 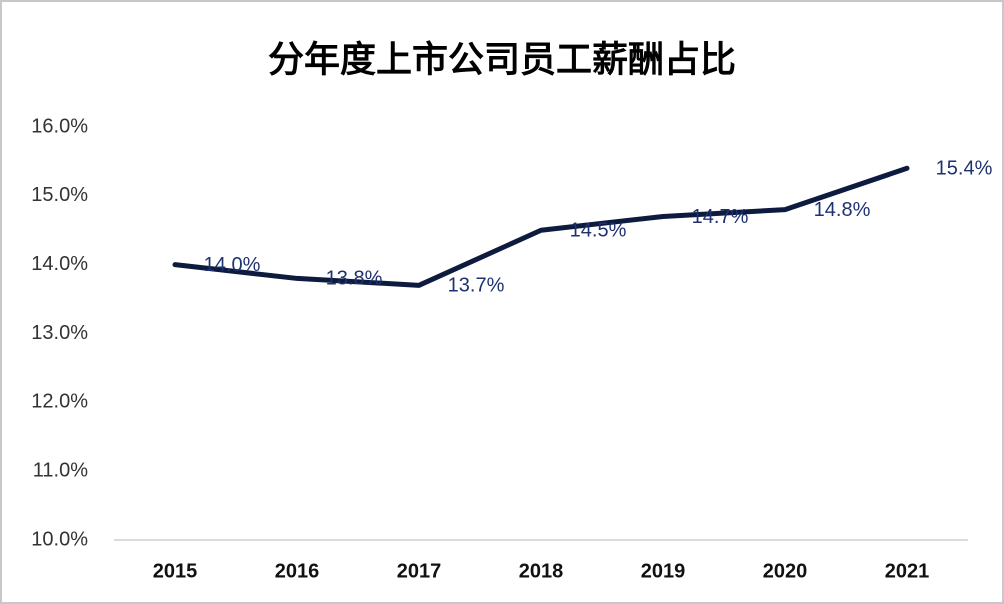 What do you see at coordinates (59, 126) in the screenshot?
I see `y-tick-label: 16.0%` at bounding box center [59, 126].